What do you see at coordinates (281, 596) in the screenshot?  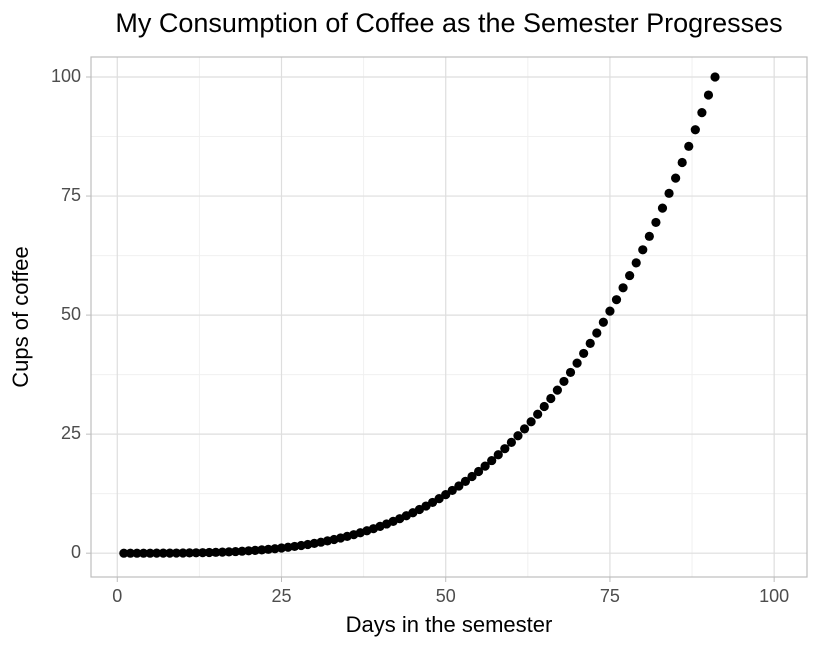 I see `x-tick-label: 25` at bounding box center [281, 596].